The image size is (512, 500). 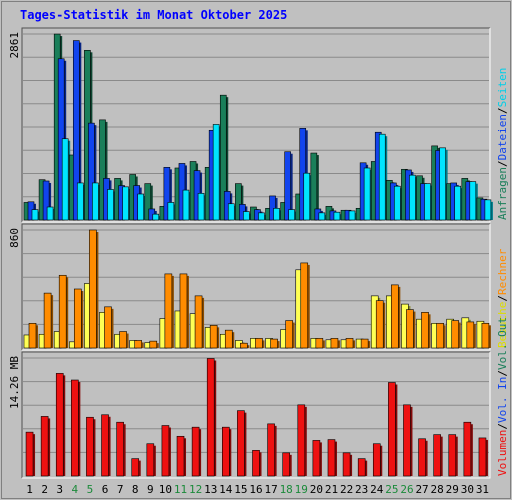 What do you see at coordinates (127, 340) in the screenshot?
I see `bar-rechner-day-7-side` at bounding box center [127, 340].